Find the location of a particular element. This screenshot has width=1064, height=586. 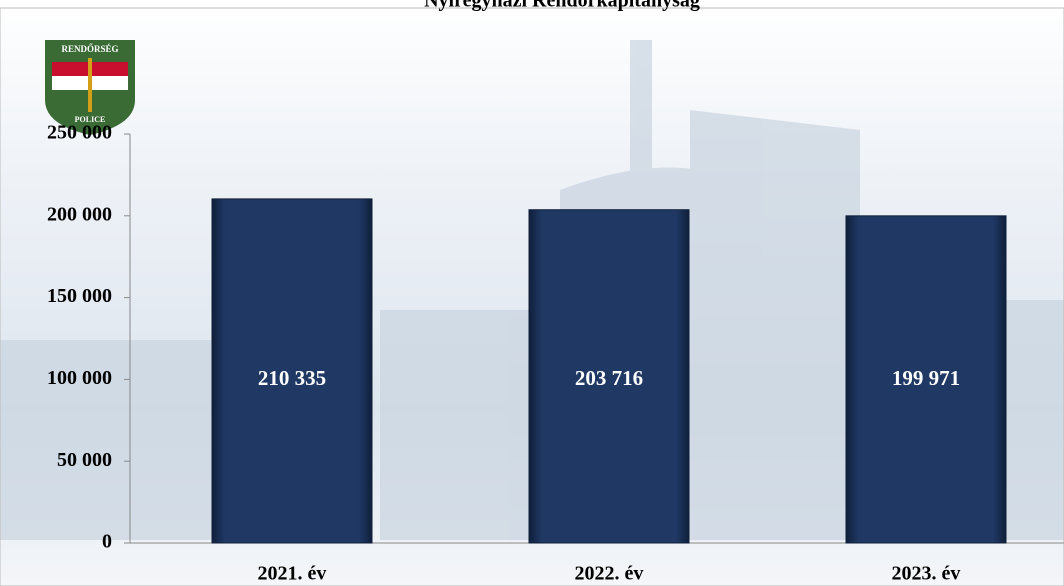

logo: RENDŐRSÉG POLICE is located at coordinates (90, 87).